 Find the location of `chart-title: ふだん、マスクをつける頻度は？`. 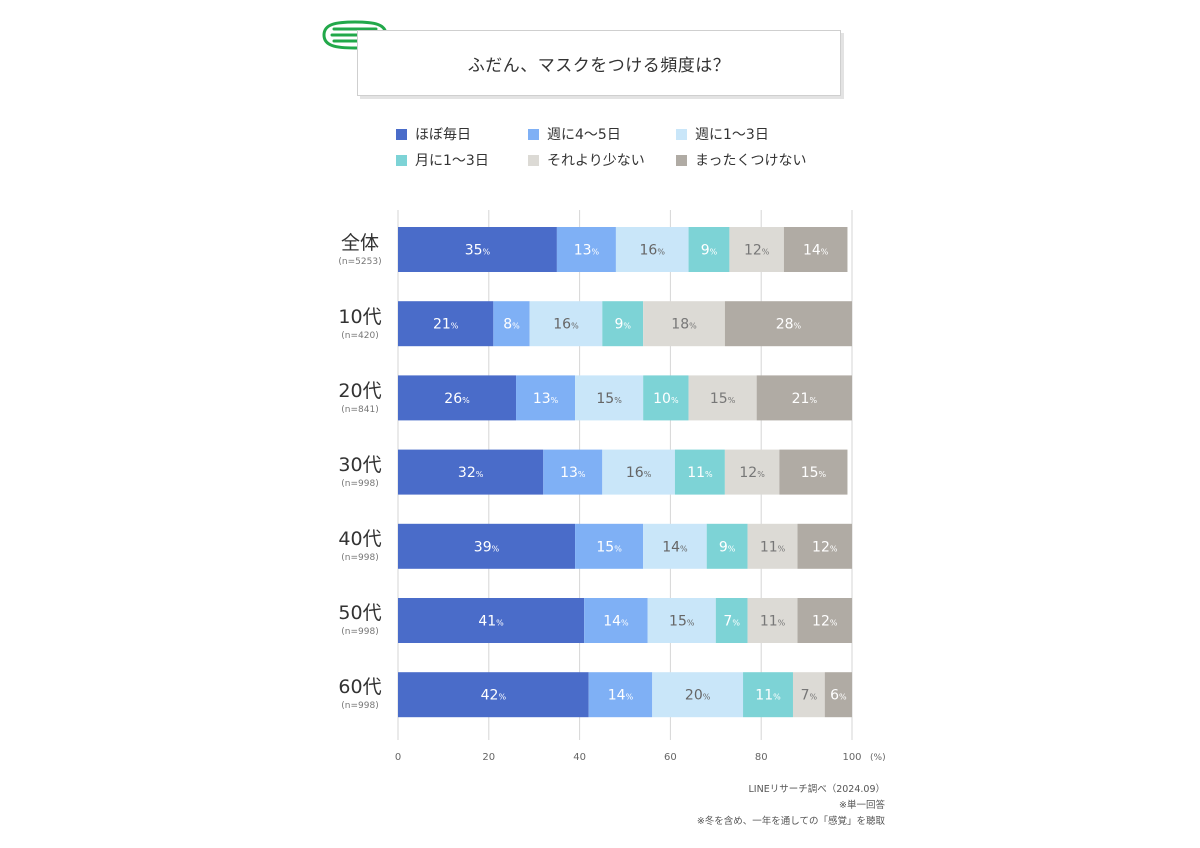

chart-title: ふだん、マスクをつける頻度は？ is located at coordinates (599, 66).